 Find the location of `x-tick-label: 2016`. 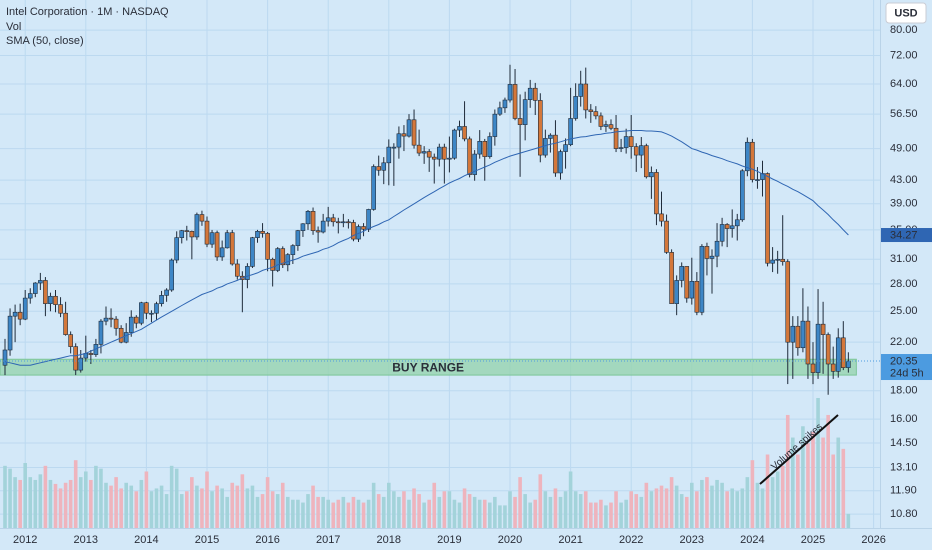

x-tick-label: 2016 is located at coordinates (267, 540).